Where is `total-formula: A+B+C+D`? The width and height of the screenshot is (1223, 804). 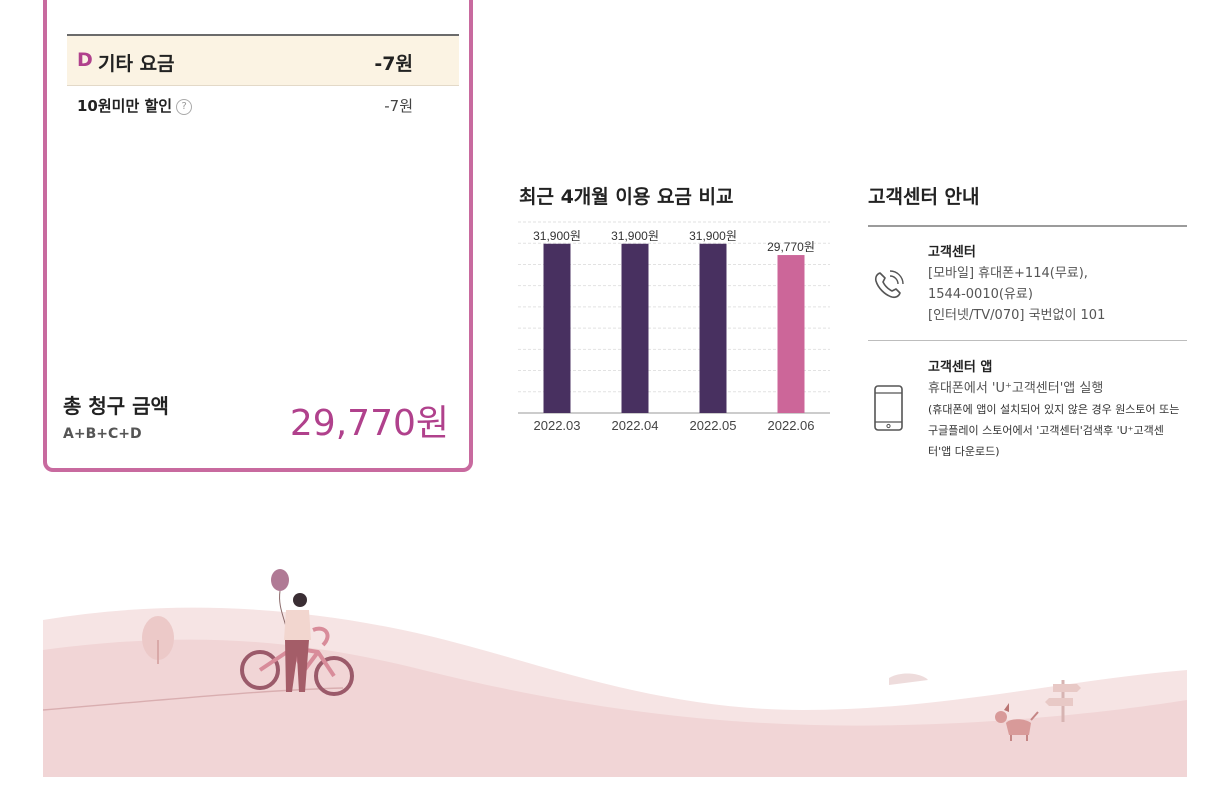
total-formula: A+B+C+D is located at coordinates (102, 434).